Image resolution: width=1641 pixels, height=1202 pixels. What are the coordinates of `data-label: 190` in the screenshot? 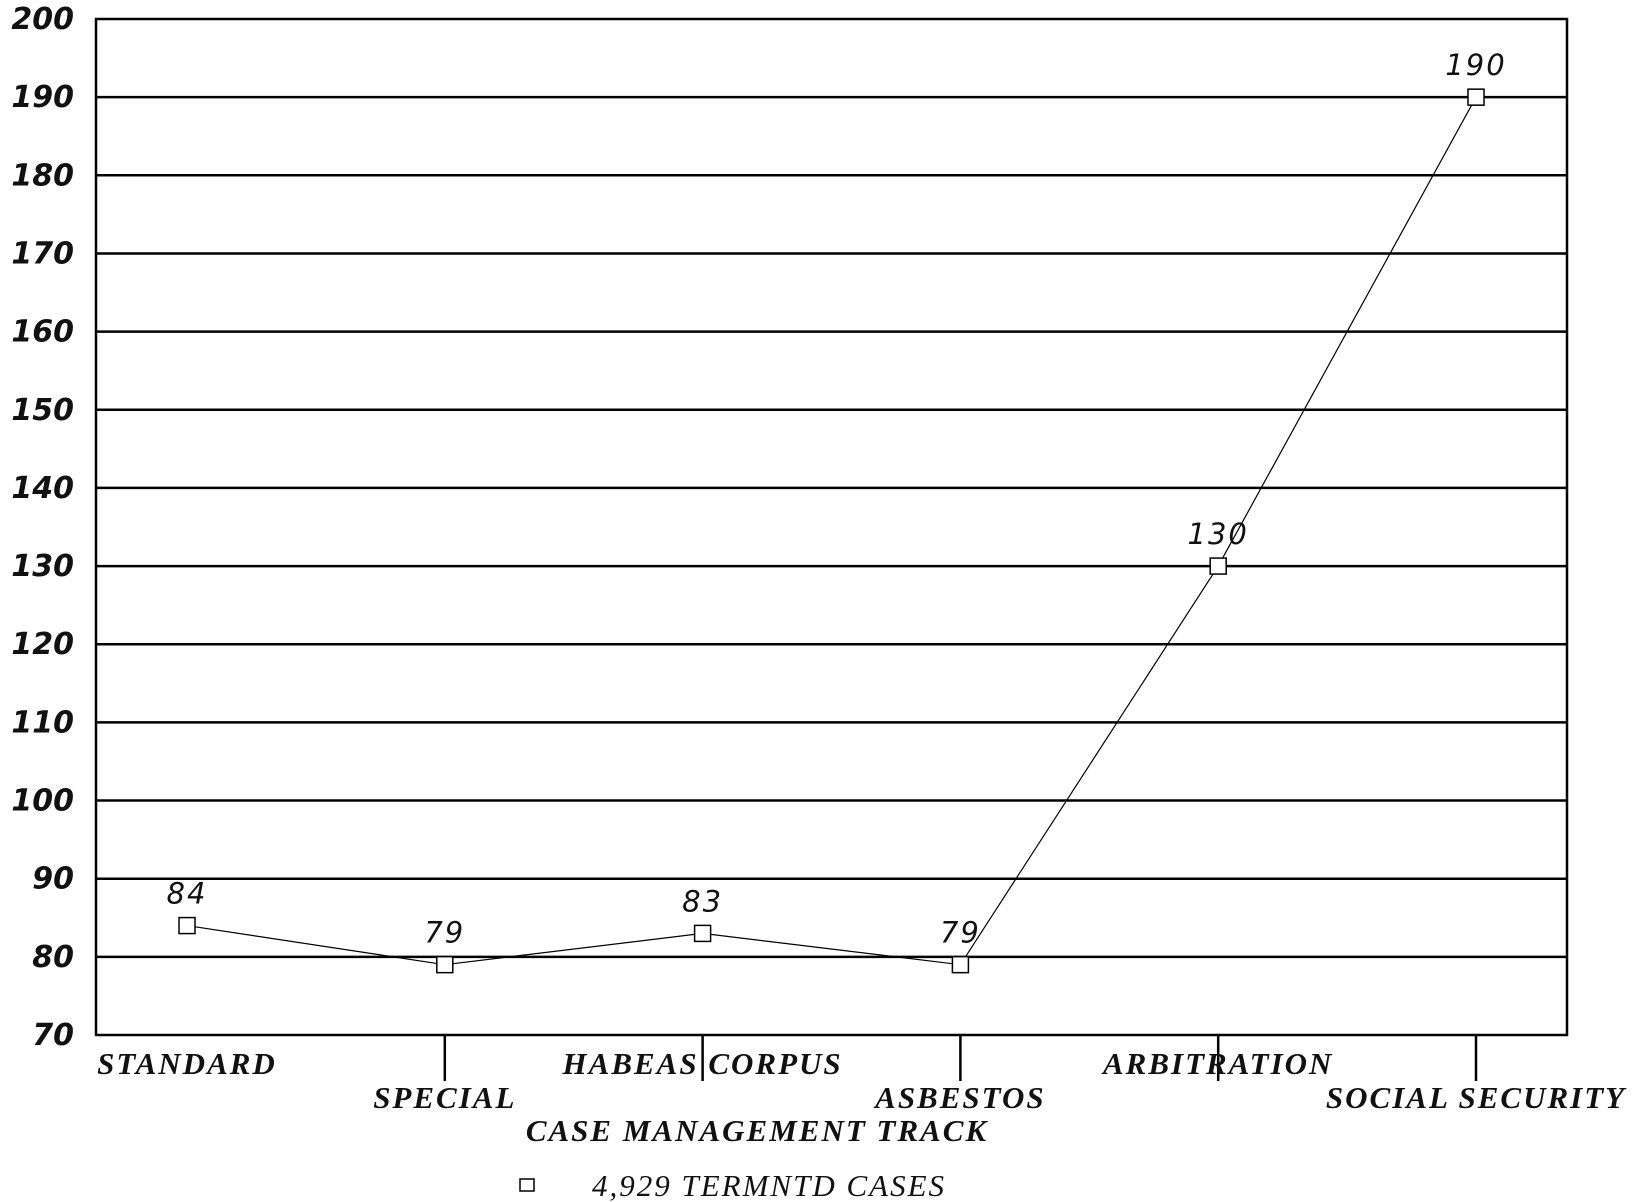 It's located at (1475, 65).